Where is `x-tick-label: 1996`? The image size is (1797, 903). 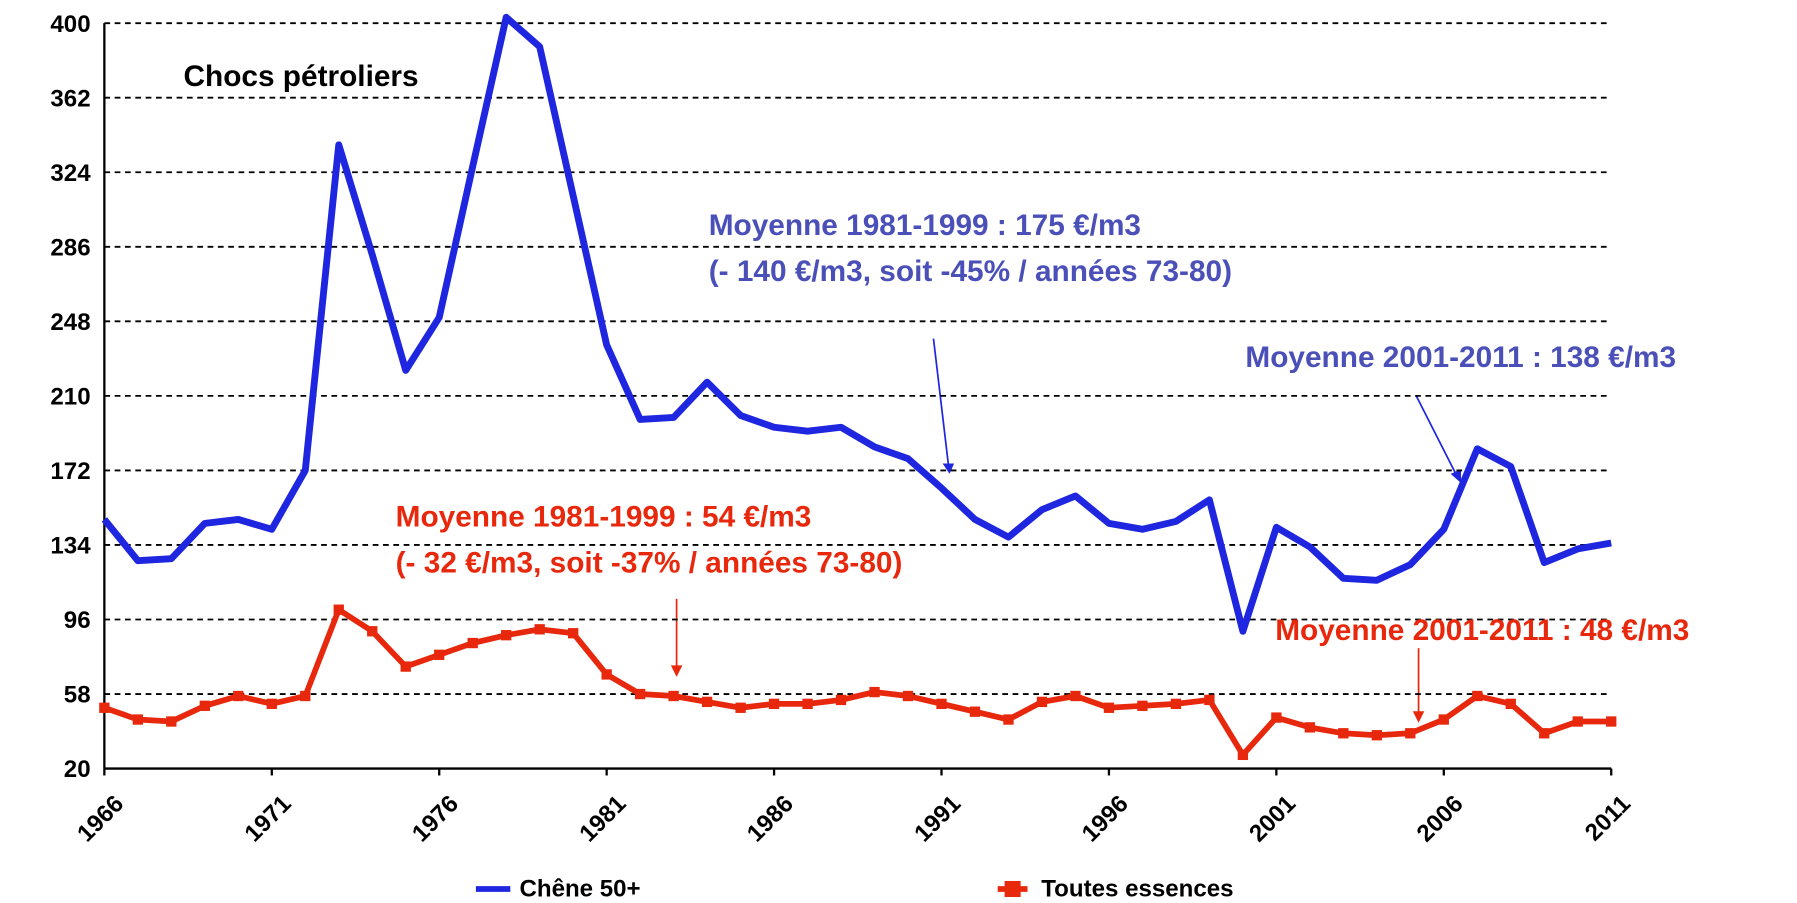 x-tick-label: 1996 is located at coordinates (1105, 818).